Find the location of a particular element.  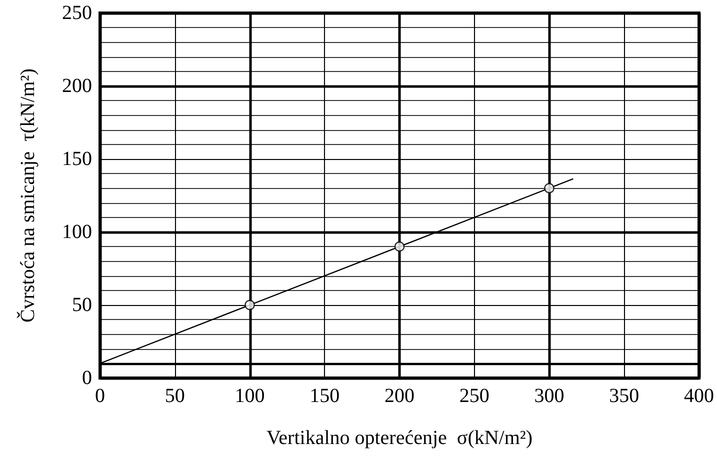

x-tick-label: 400 is located at coordinates (699, 396).